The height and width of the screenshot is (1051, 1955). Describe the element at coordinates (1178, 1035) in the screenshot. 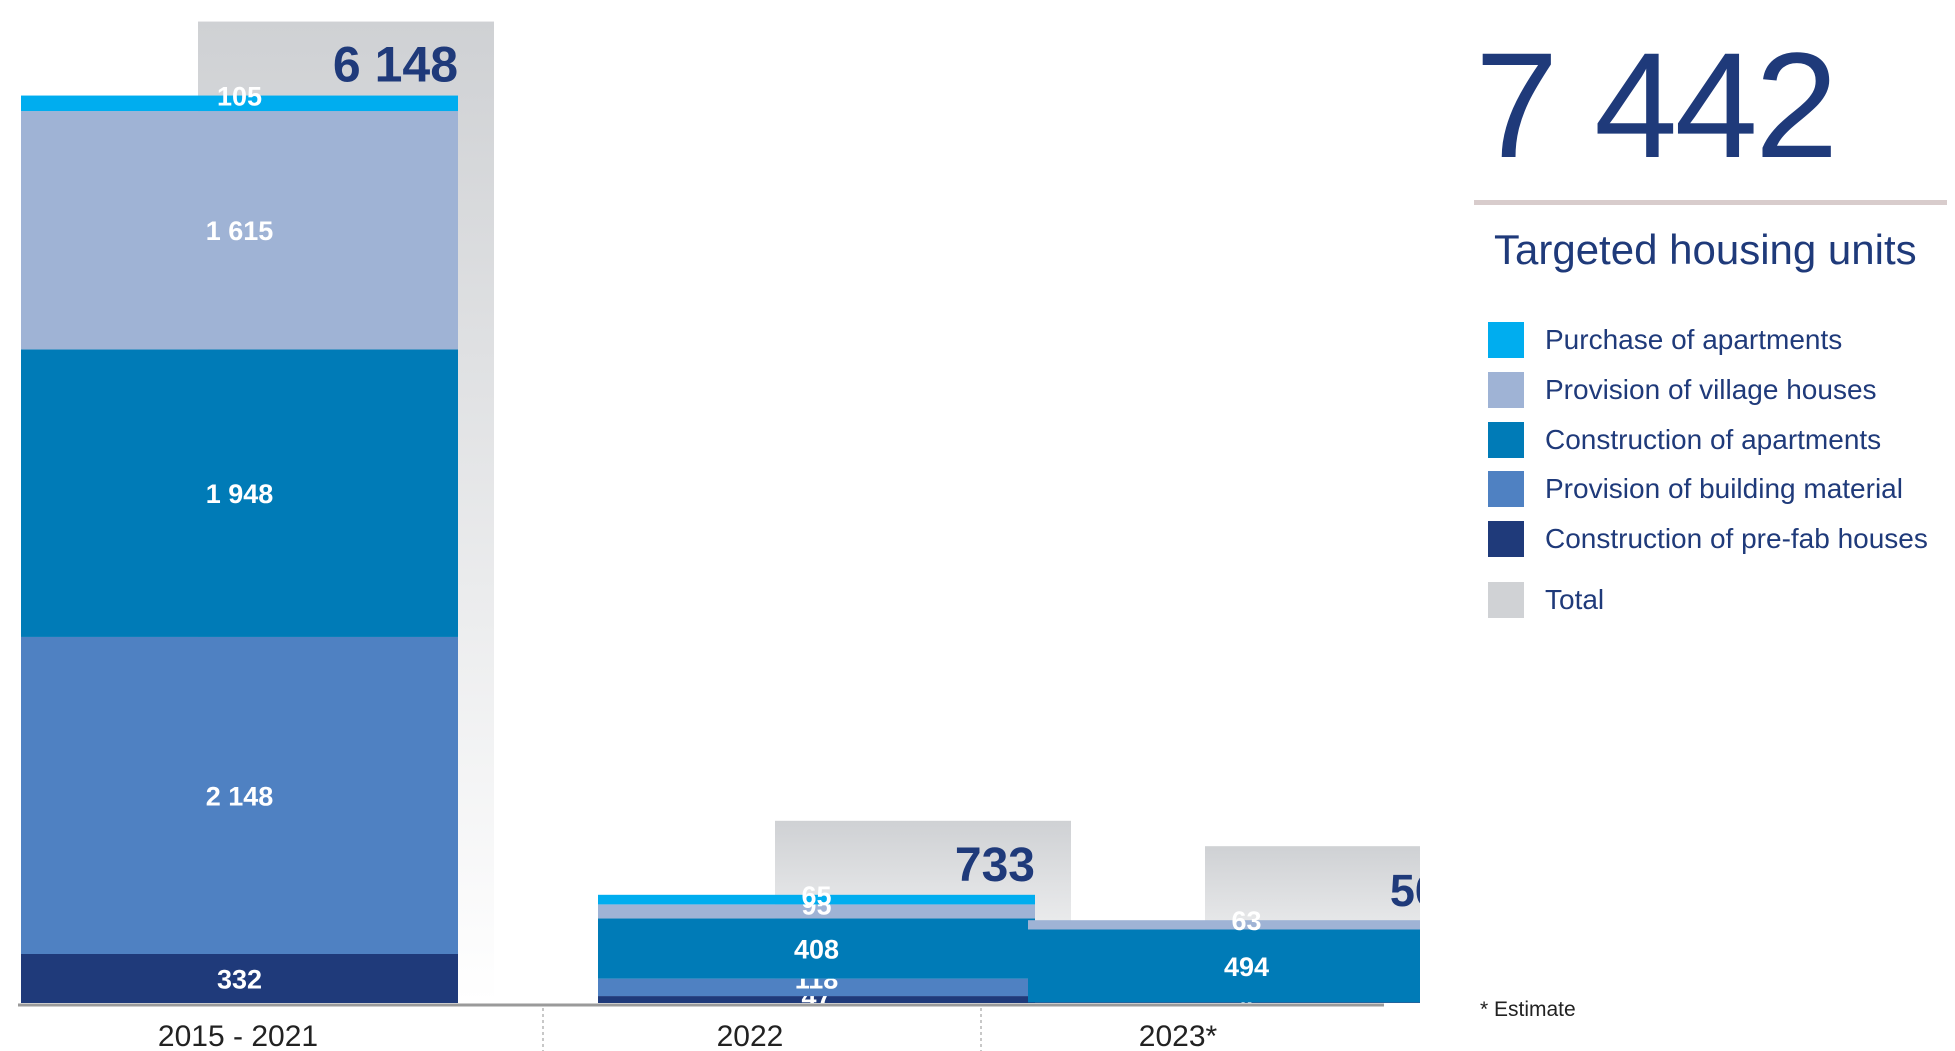

I see `category-label-2023: 2023*` at that location.